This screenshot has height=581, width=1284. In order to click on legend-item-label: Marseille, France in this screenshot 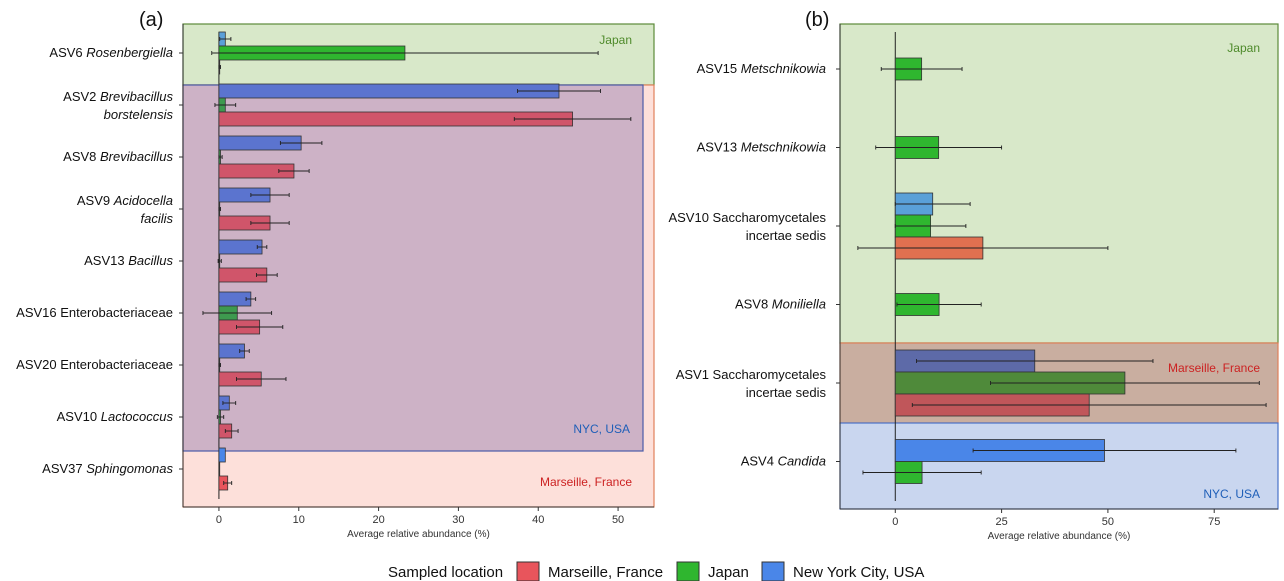, I will do `click(605, 572)`.